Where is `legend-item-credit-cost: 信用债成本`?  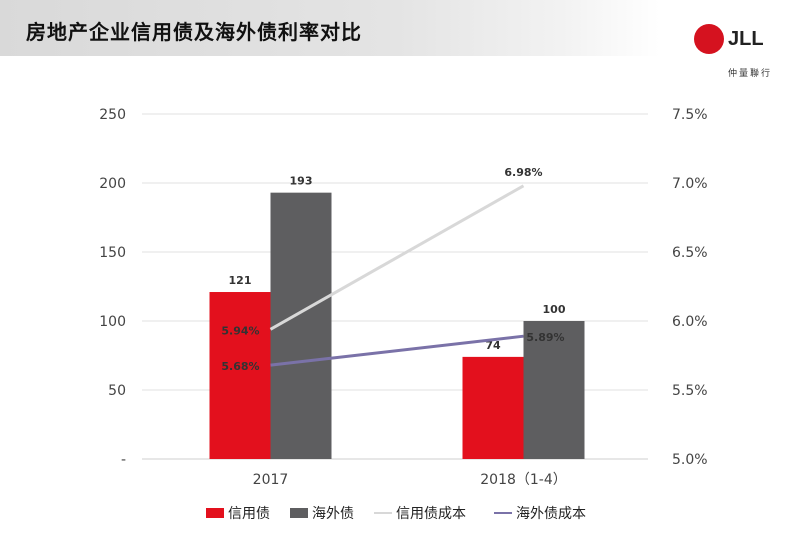
legend-item-credit-cost: 信用债成本 is located at coordinates (420, 513).